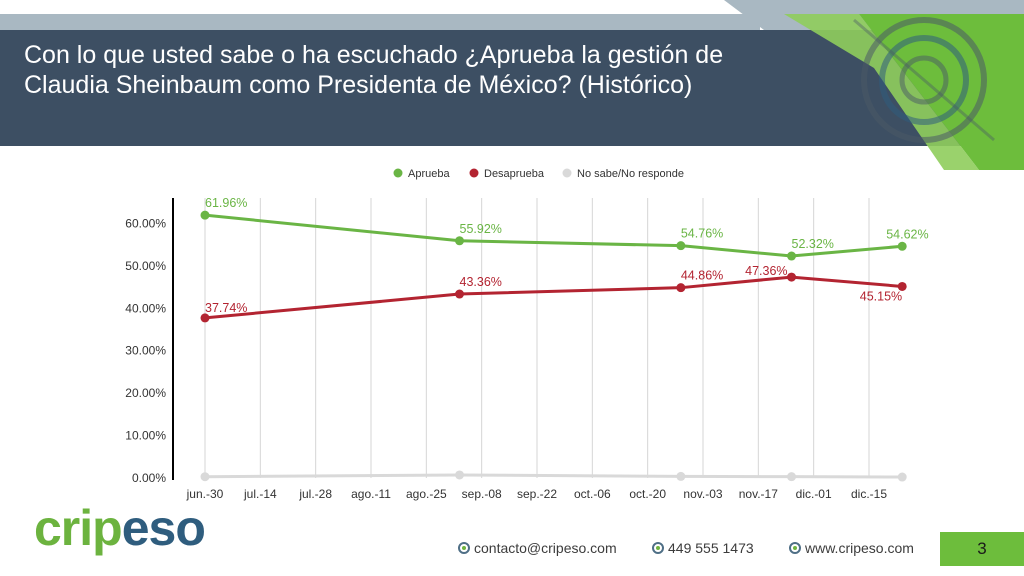 Image resolution: width=1024 pixels, height=576 pixels. Describe the element at coordinates (226, 308) in the screenshot. I see `data-label: 37.74%` at that location.